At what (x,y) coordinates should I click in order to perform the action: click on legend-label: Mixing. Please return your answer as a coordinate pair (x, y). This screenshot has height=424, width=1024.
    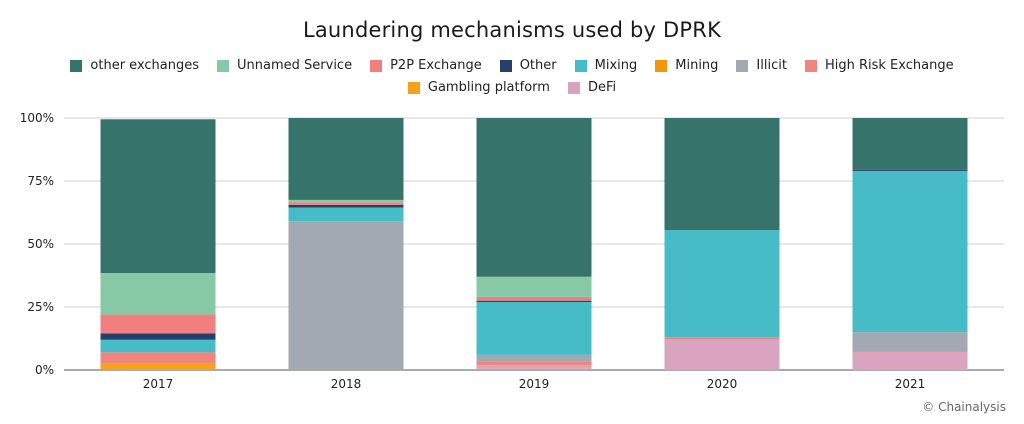
    Looking at the image, I should click on (616, 65).